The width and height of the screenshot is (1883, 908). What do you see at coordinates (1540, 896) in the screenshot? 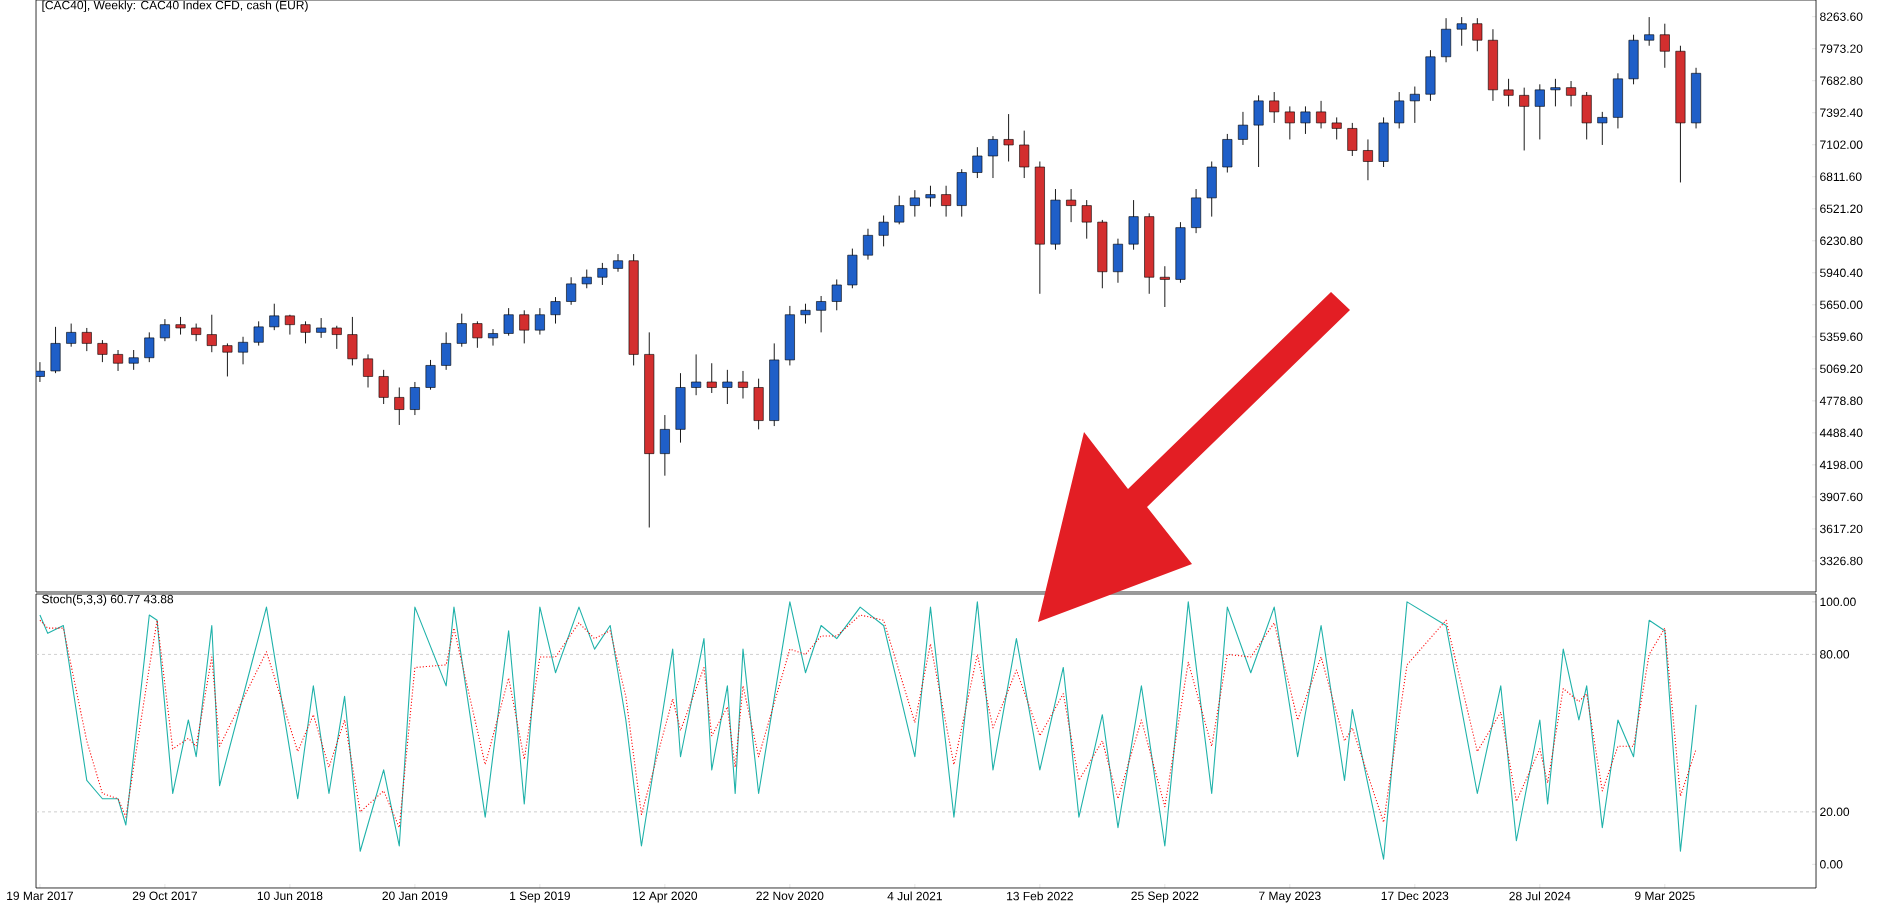
I see `x-tick-label: 28 Jul 2024` at bounding box center [1540, 896].